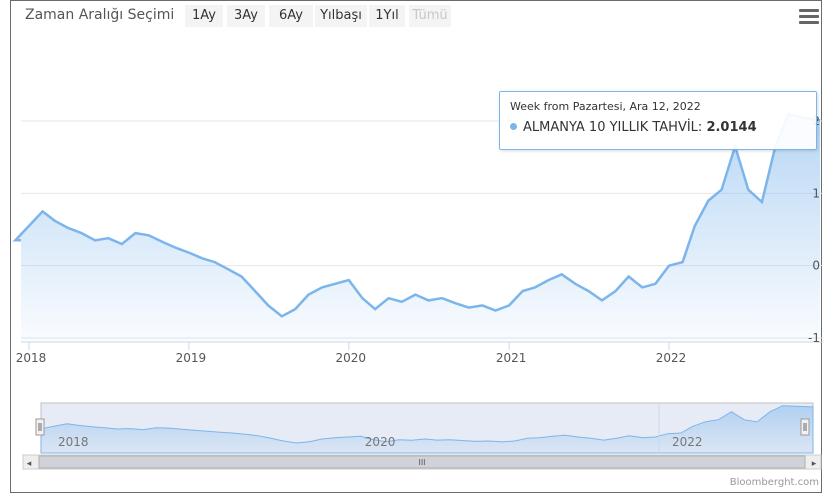 The height and width of the screenshot is (495, 824). Describe the element at coordinates (731, 127) in the screenshot. I see `tooltip-value: 2.0144` at that location.